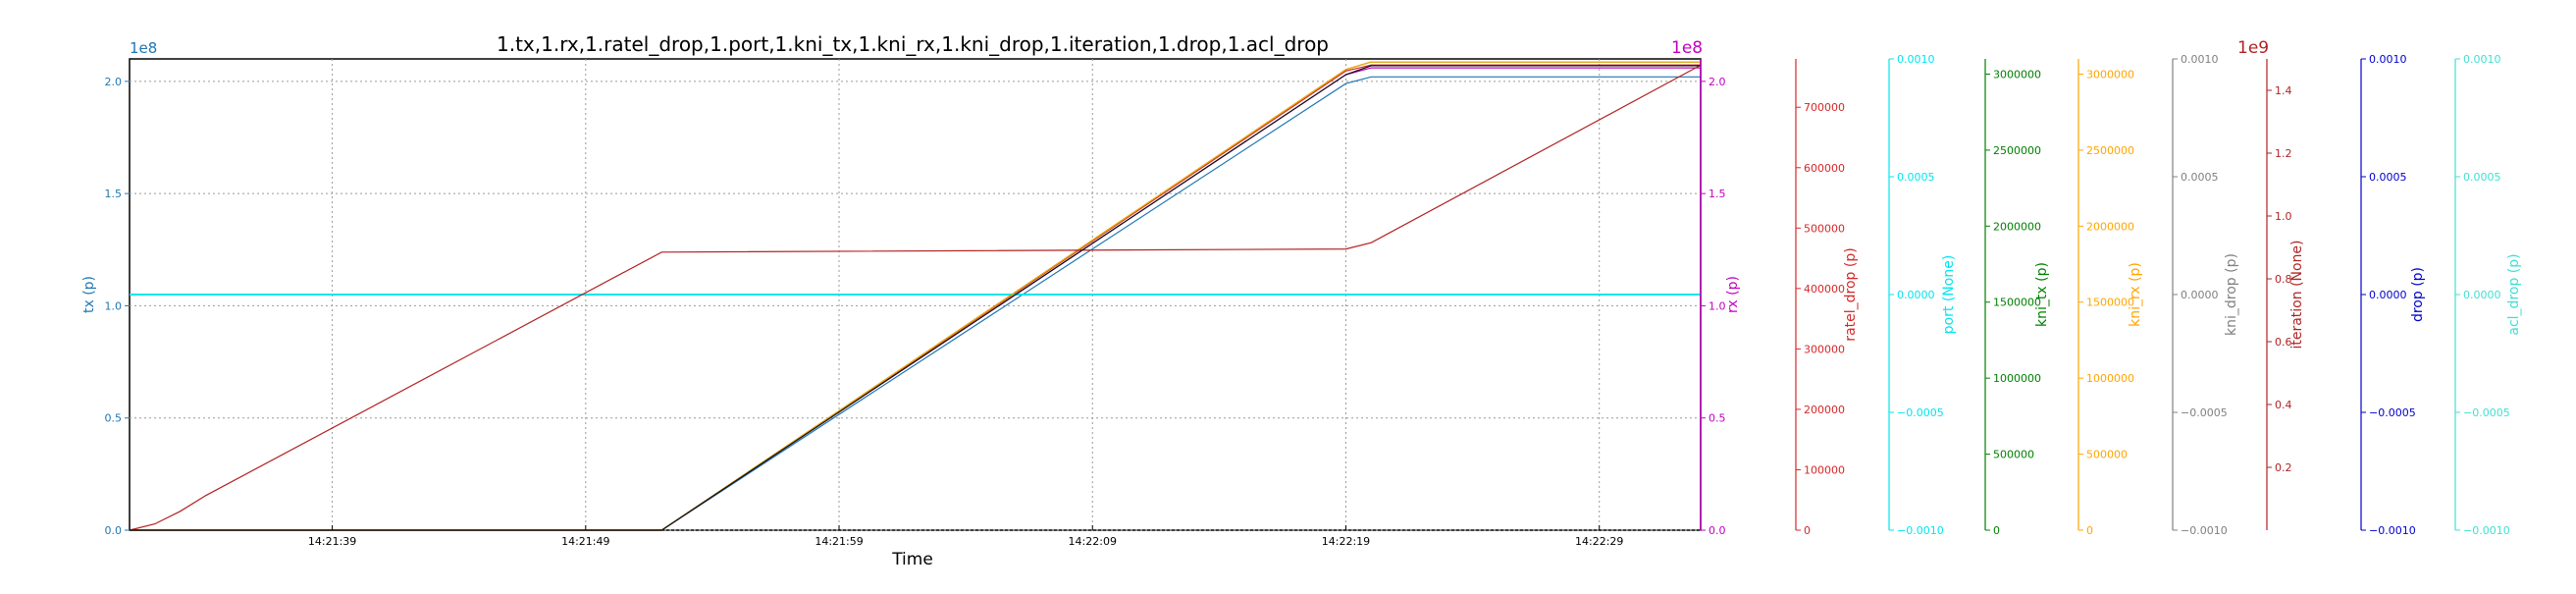 The image size is (2576, 594). I want to click on x-axis-label: Time, so click(912, 560).